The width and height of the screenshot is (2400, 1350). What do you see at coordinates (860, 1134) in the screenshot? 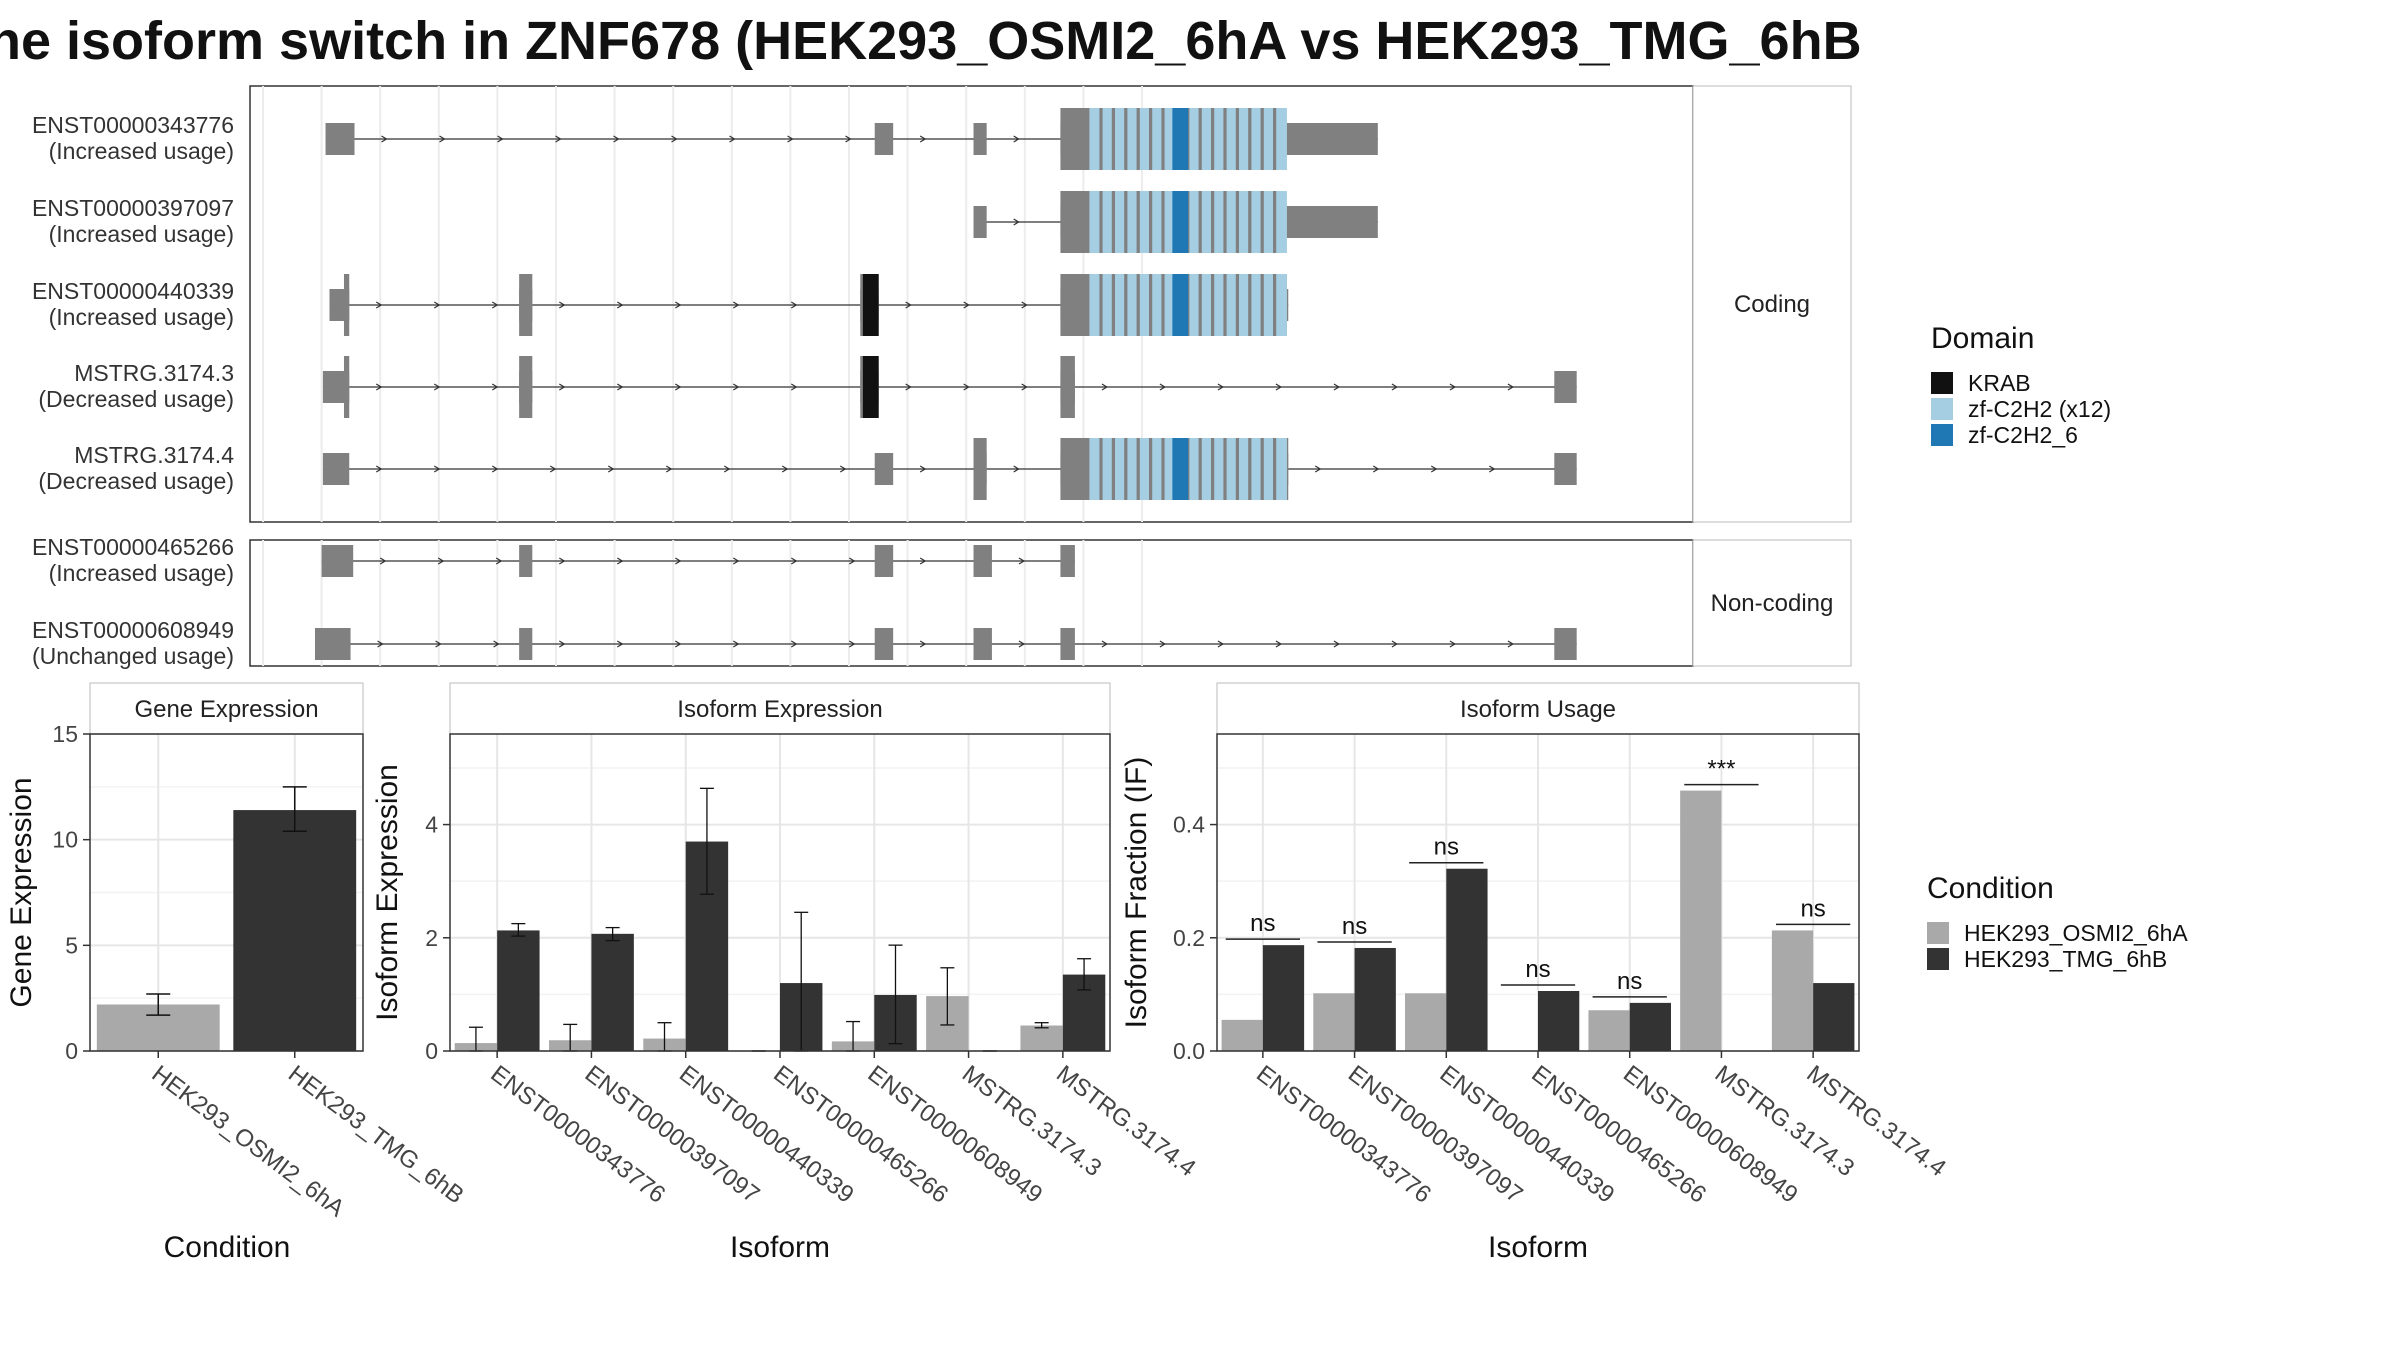
I see `x-tick-label: ENST00000465266` at bounding box center [860, 1134].